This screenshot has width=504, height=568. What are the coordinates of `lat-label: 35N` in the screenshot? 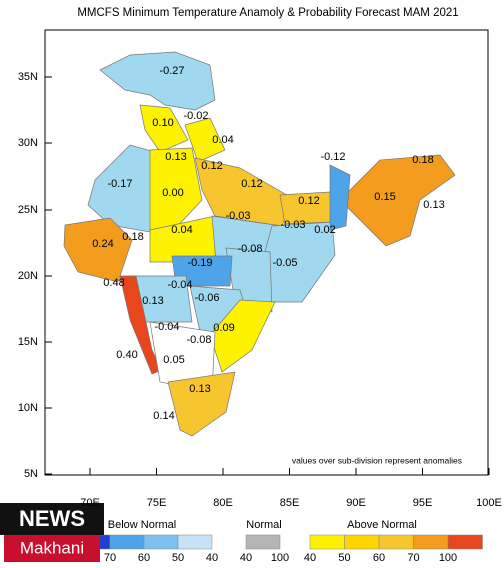 It's located at (28, 77).